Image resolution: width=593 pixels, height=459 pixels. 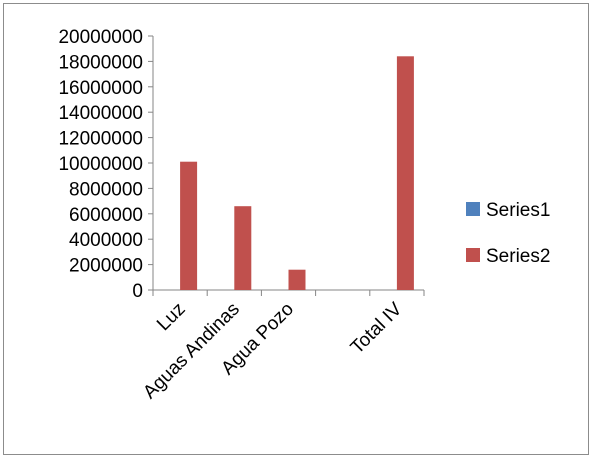 I want to click on legend: Series1 Series2, so click(x=508, y=233).